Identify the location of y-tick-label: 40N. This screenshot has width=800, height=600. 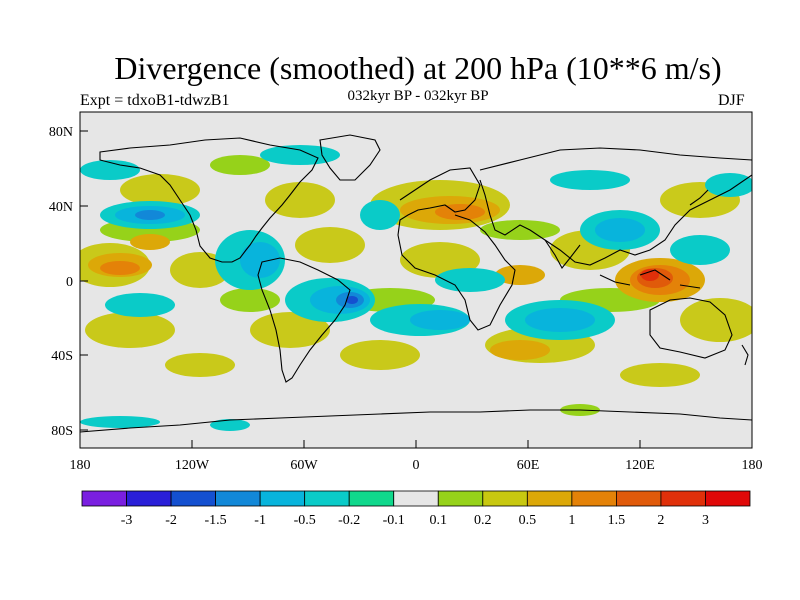
(61, 207).